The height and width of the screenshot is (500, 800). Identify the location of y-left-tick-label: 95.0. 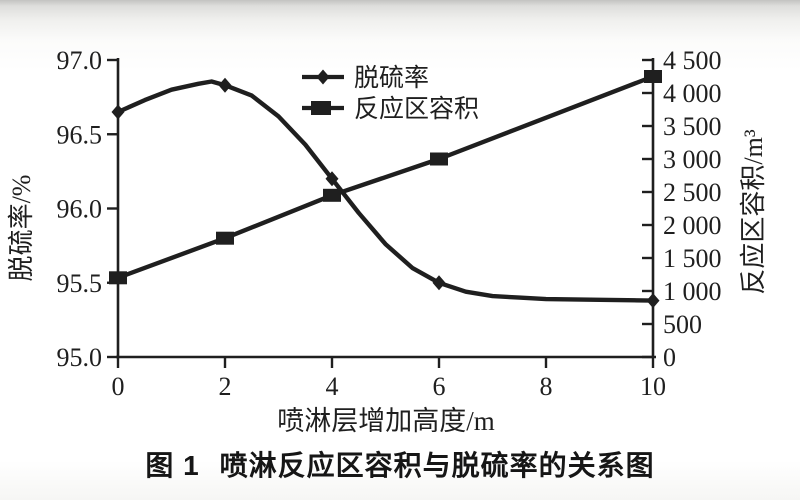
(80, 357).